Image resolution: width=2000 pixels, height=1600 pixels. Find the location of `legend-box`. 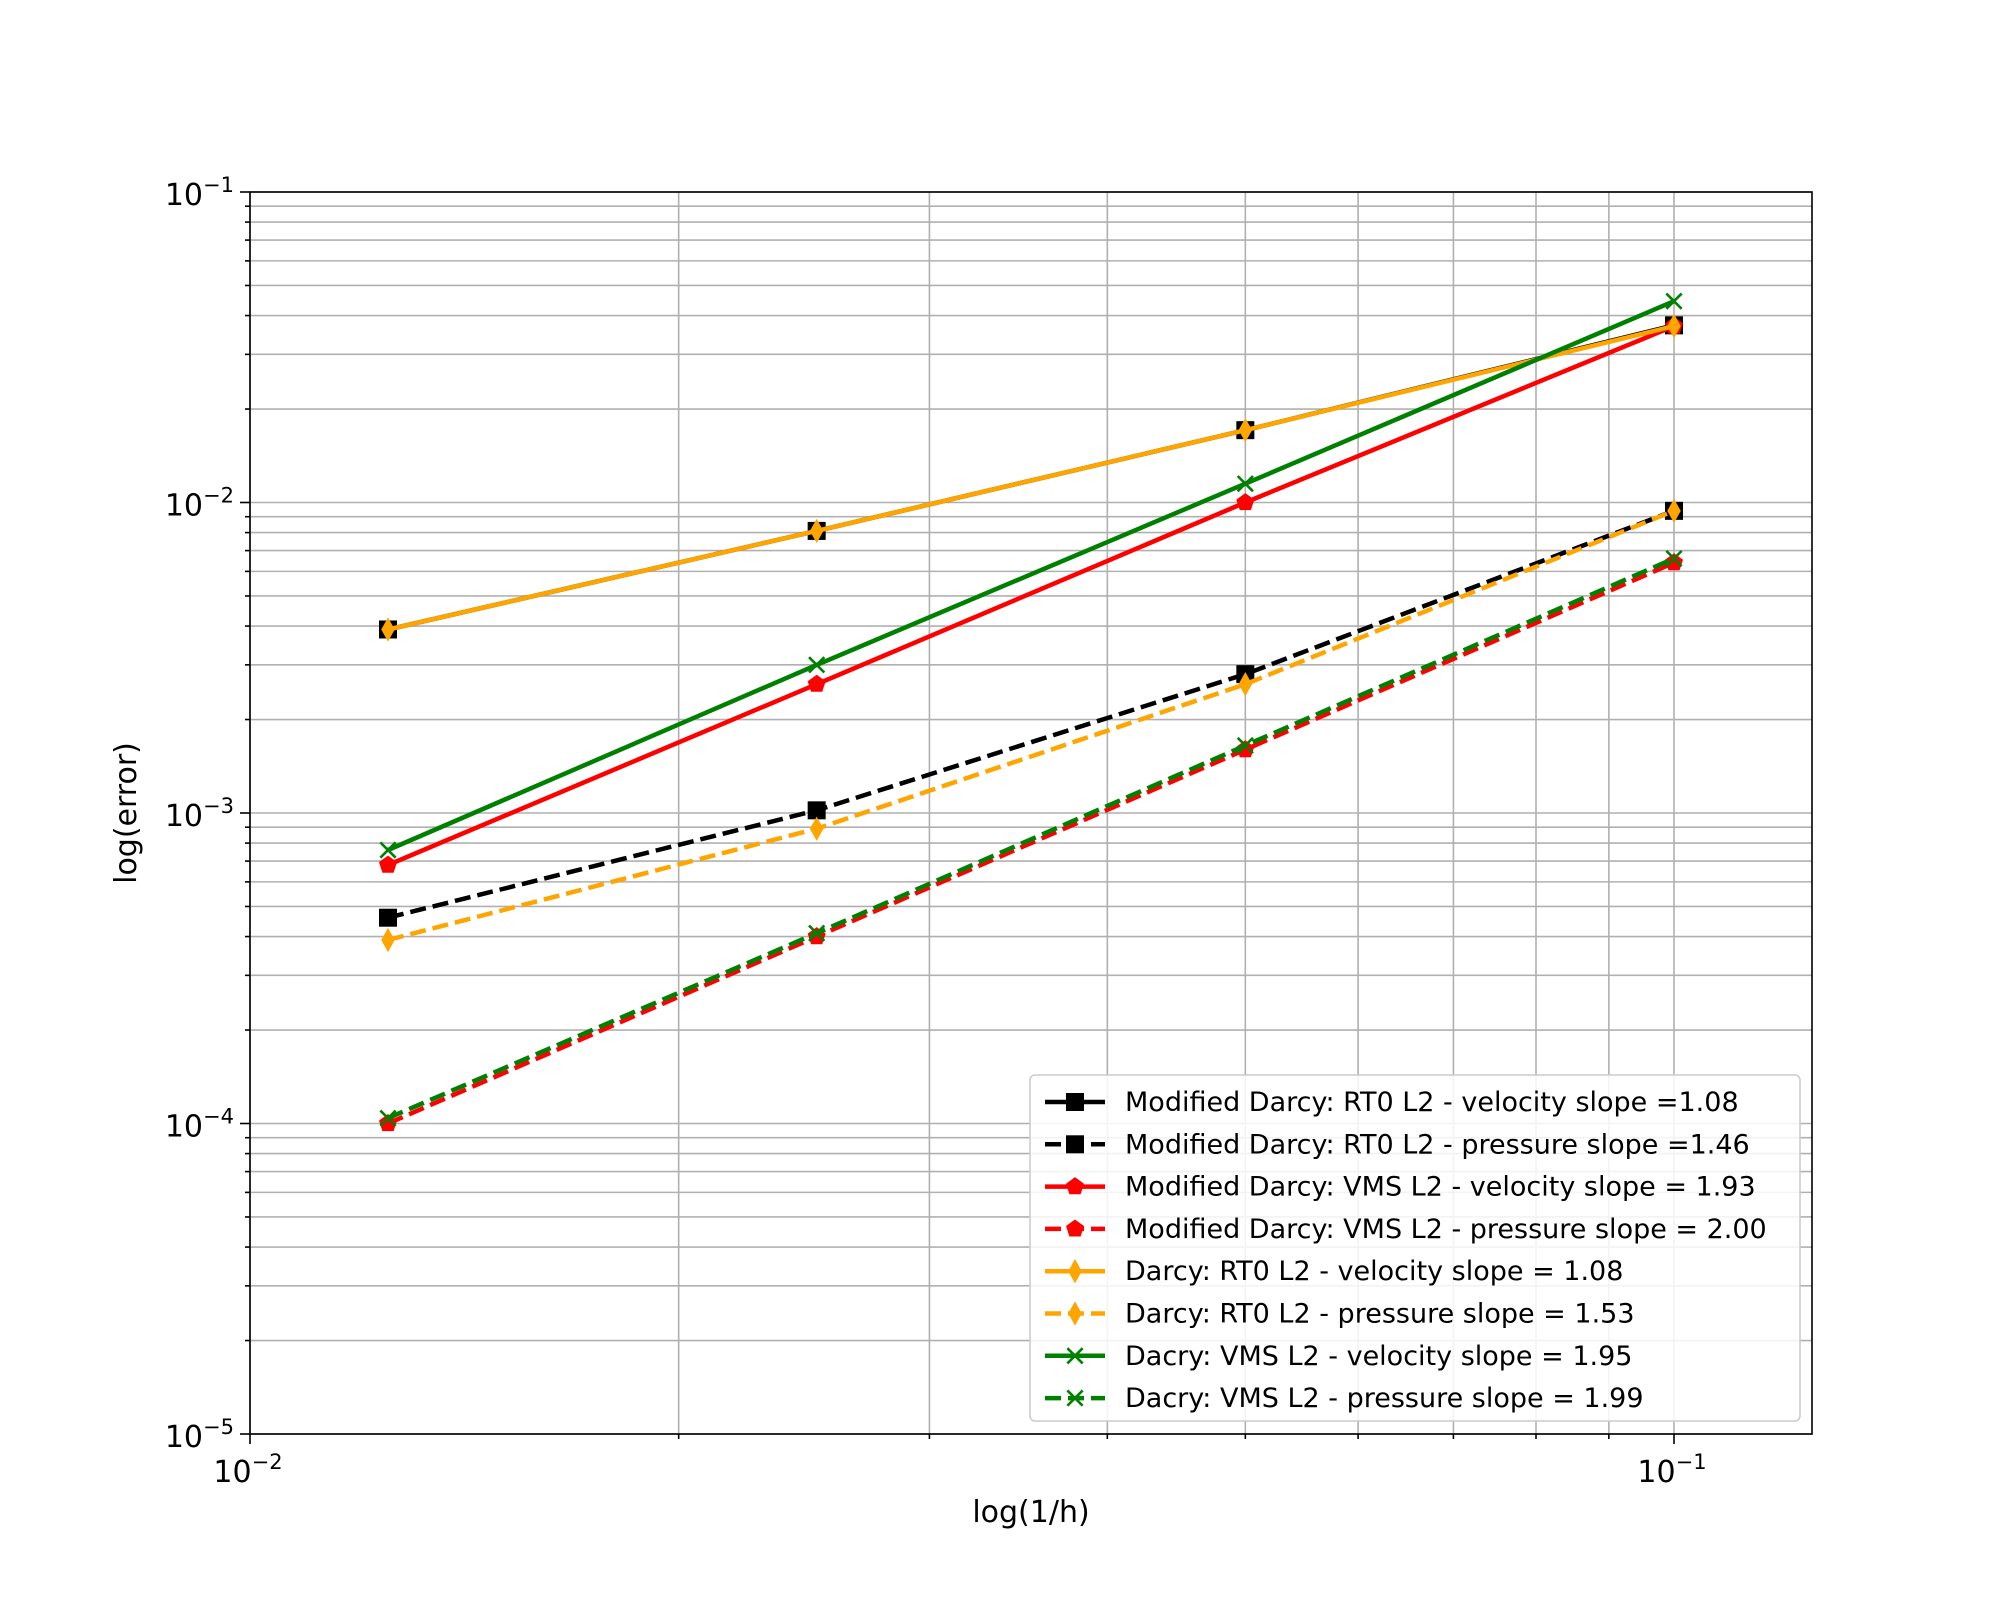

legend-box is located at coordinates (1415, 1248).